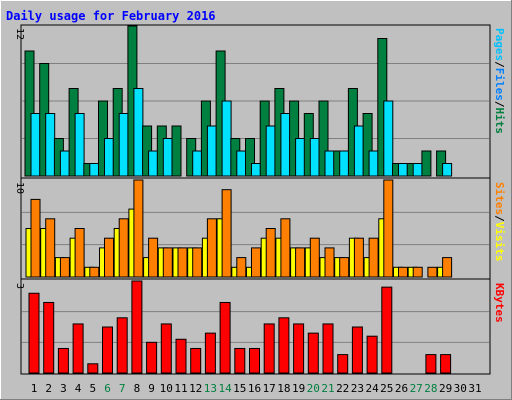 This screenshot has height=400, width=512. I want to click on chart-title: Daily usage for February 2016, so click(111, 16).